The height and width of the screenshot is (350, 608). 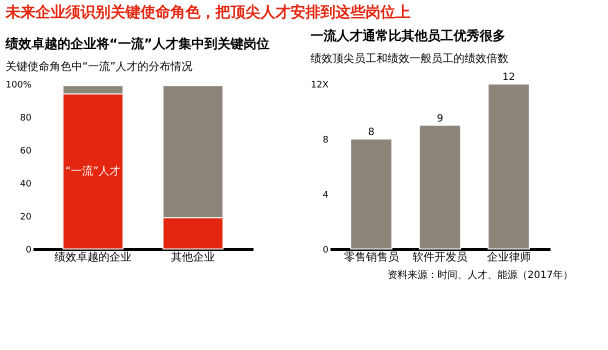 What do you see at coordinates (19, 85) in the screenshot?
I see `y-tick-label: 100%` at bounding box center [19, 85].